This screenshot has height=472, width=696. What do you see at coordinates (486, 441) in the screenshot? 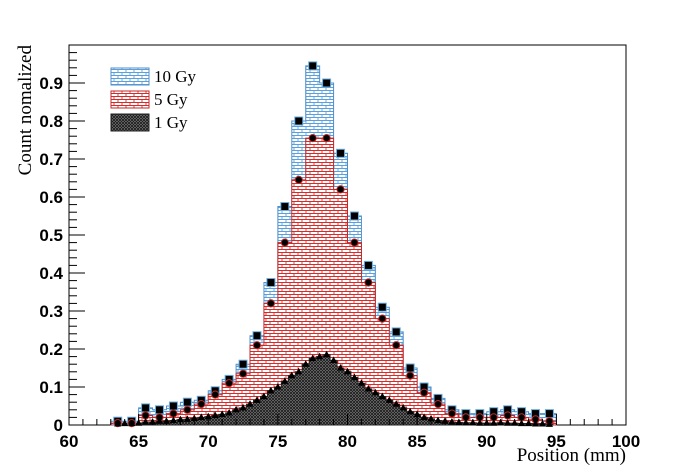
I see `x-tick-label: 90` at bounding box center [486, 441].